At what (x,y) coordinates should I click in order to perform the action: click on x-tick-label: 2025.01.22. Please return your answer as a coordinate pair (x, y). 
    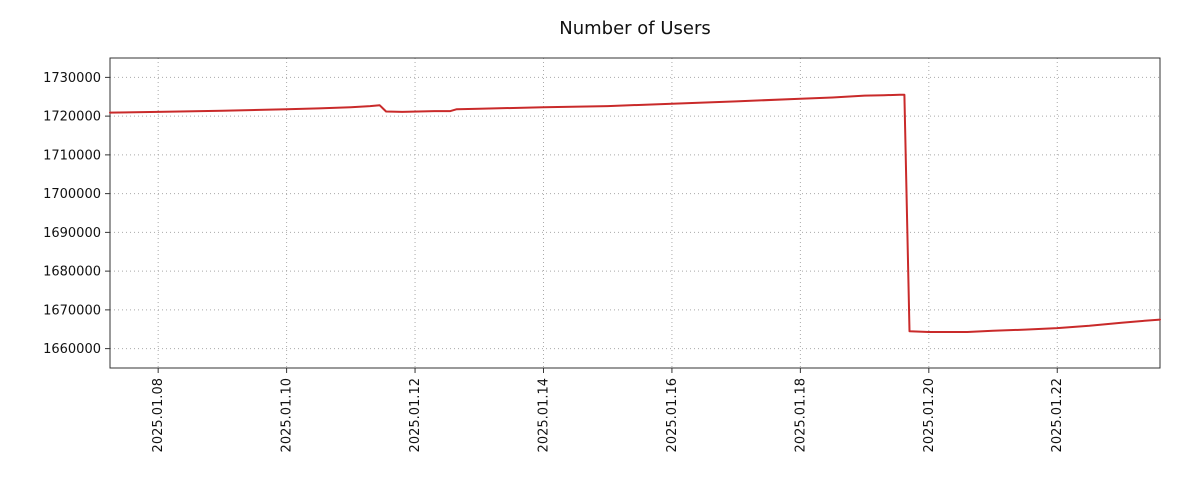
    Looking at the image, I should click on (1057, 415).